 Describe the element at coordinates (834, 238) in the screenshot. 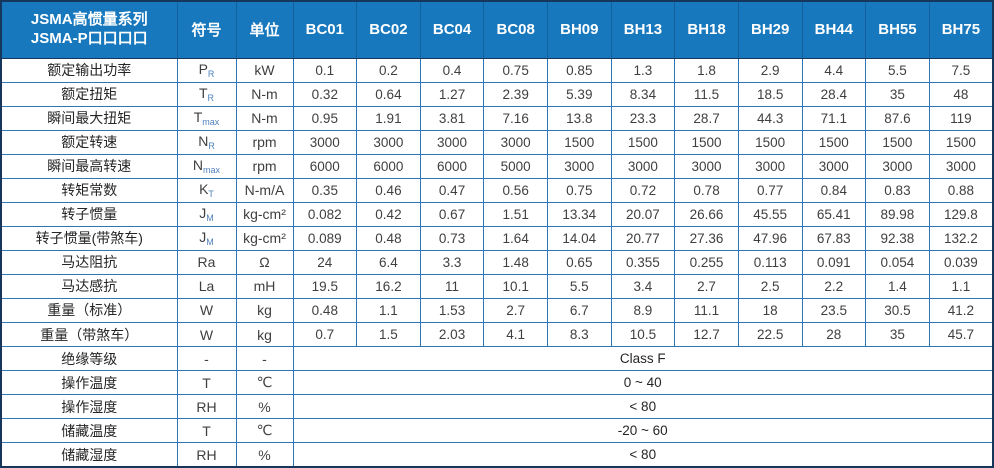

I see `value-cell: 67.83` at that location.